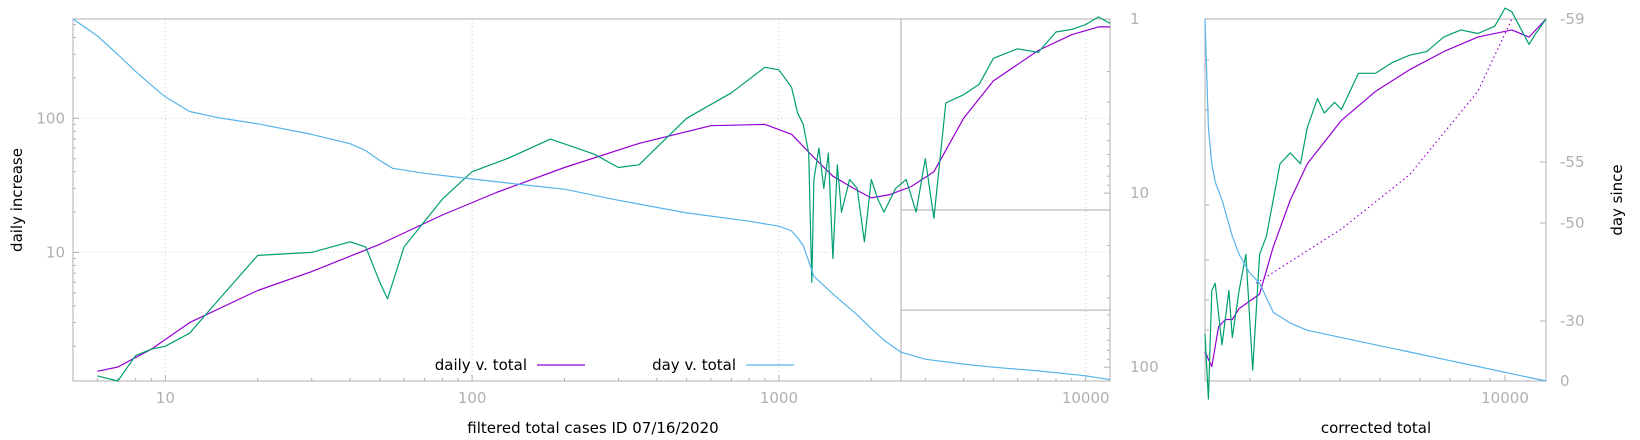 The height and width of the screenshot is (440, 1640). I want to click on left-x-axis-label: filtered total cases ID 07/16/2020, so click(592, 428).